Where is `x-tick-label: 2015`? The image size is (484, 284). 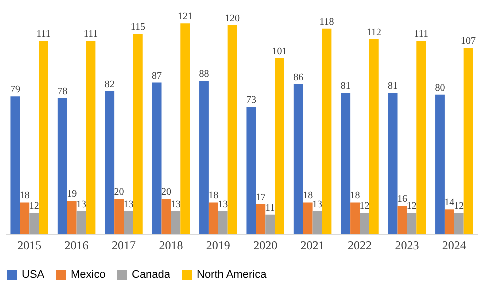
x-tick-label: 2015 is located at coordinates (30, 245).